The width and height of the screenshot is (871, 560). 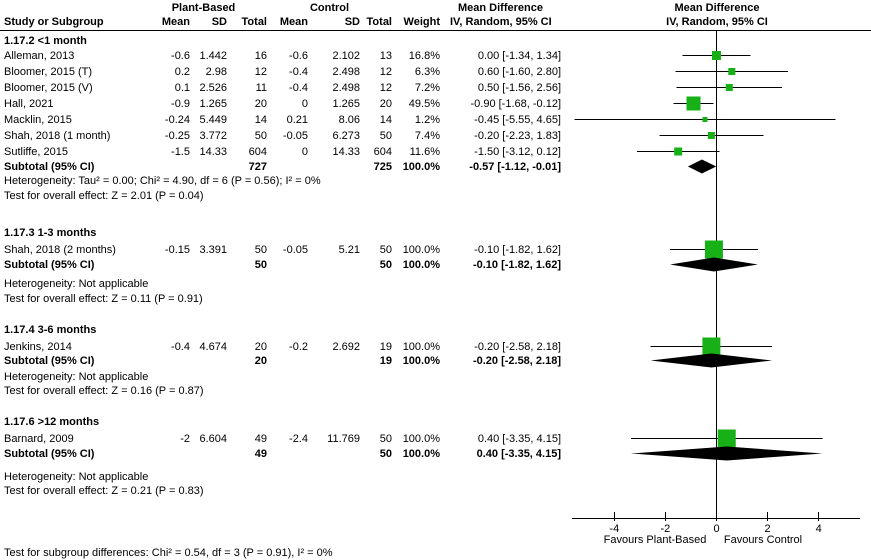 I want to click on plant-sd: 2.526, so click(x=213, y=88).